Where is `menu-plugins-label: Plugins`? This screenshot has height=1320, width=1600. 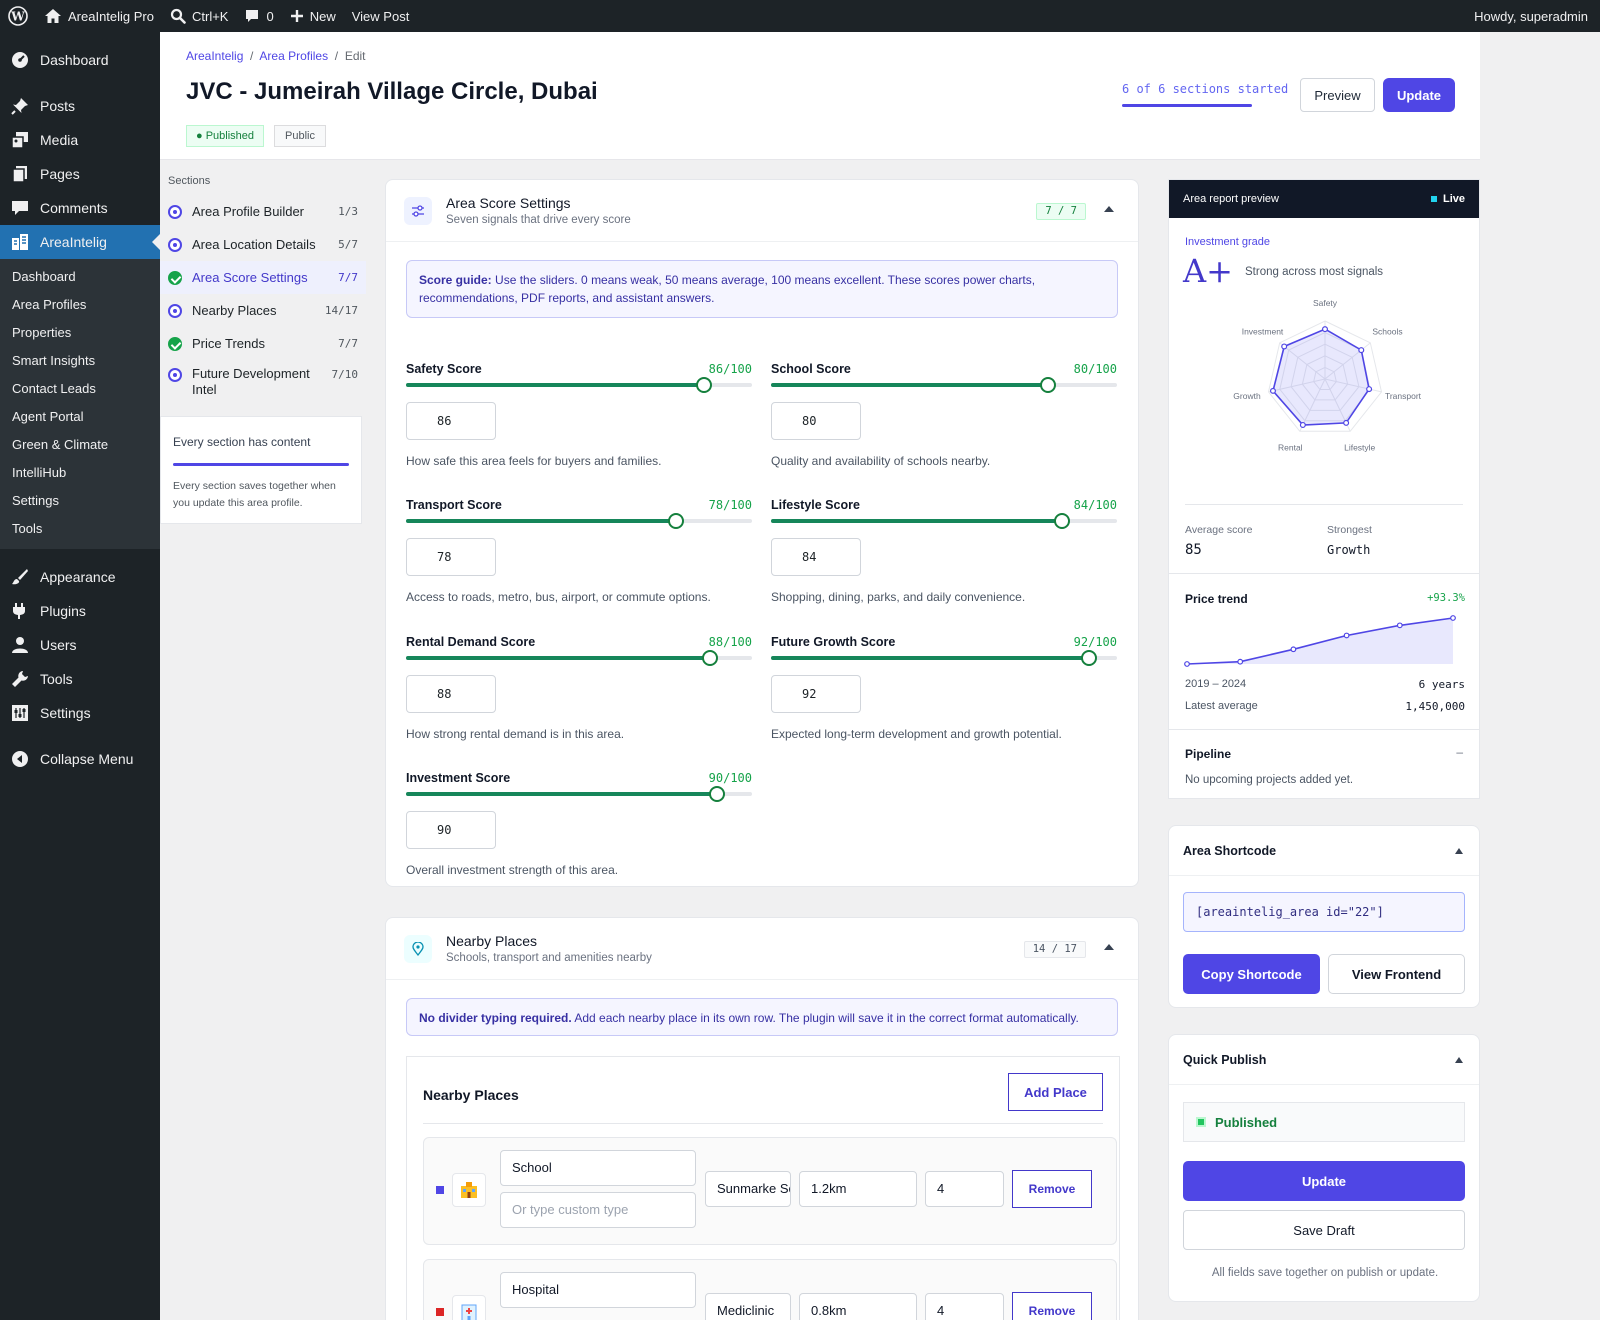
menu-plugins-label: Plugins is located at coordinates (63, 611).